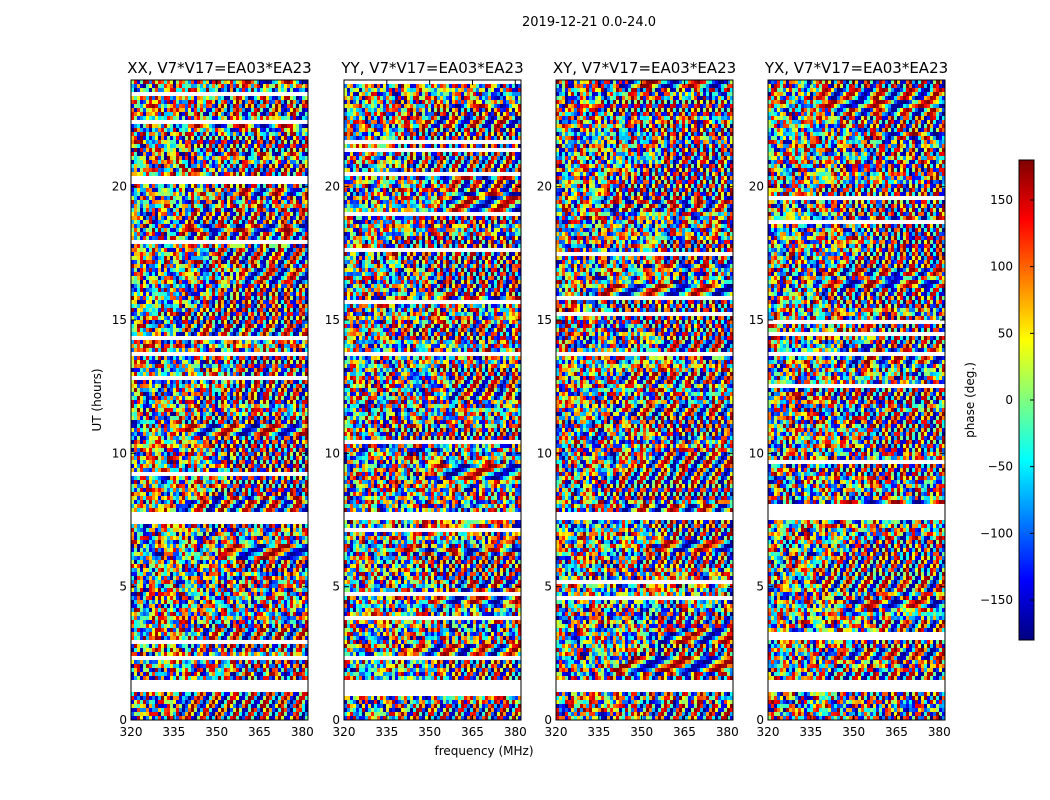 The width and height of the screenshot is (1050, 800). Describe the element at coordinates (996, 533) in the screenshot. I see `colorbar-tick-label: −100` at that location.